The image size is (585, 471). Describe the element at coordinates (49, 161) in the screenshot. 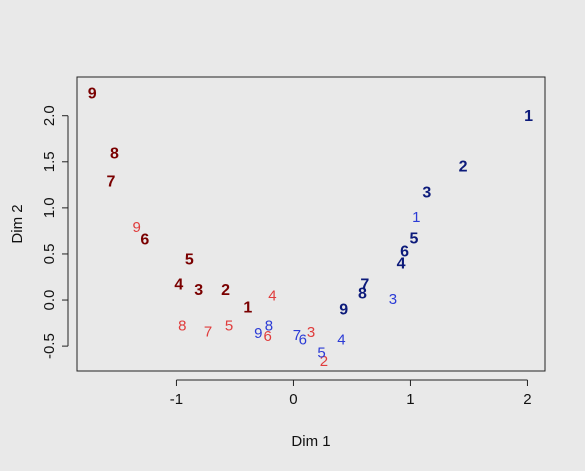

I see `y-tick-label: 1.5` at that location.